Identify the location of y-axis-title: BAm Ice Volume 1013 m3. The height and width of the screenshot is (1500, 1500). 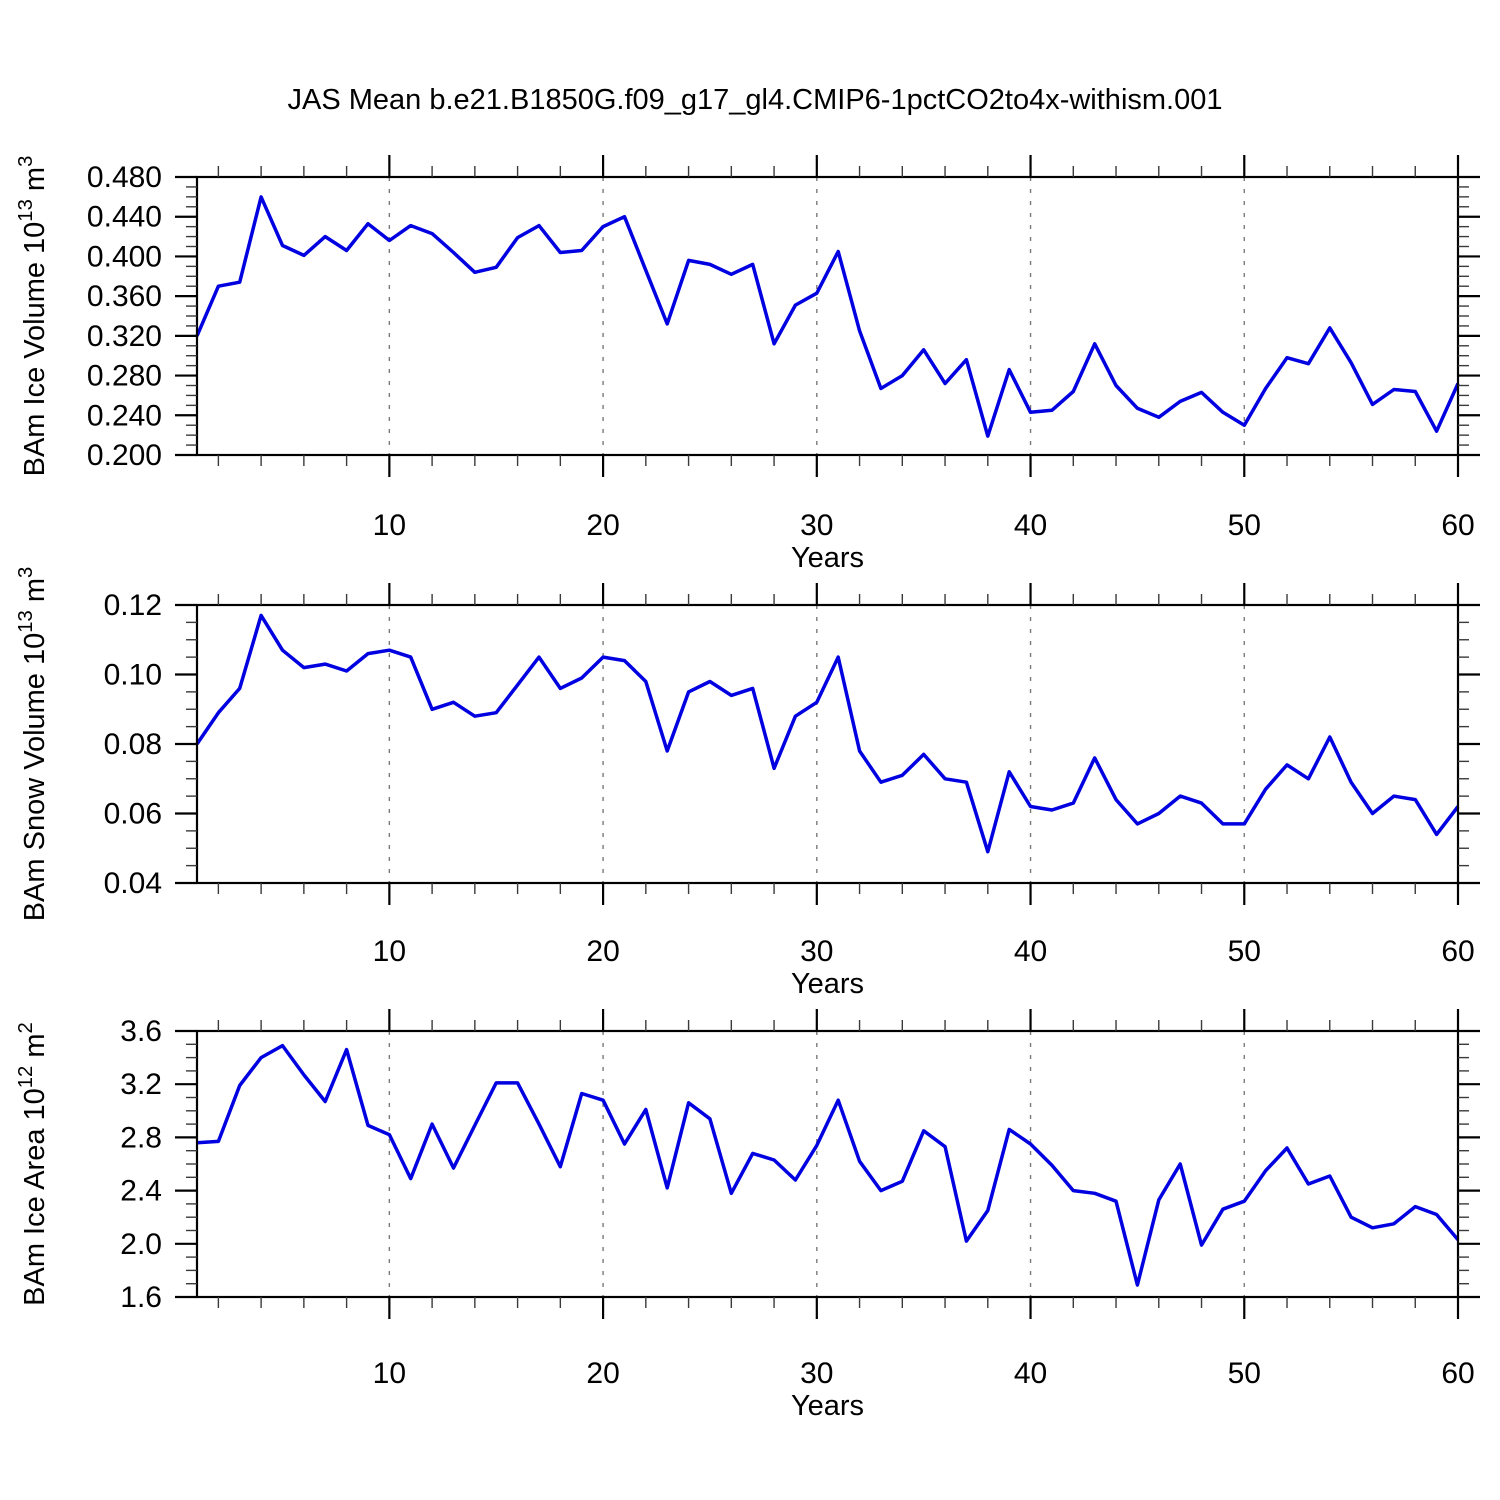
(33, 316).